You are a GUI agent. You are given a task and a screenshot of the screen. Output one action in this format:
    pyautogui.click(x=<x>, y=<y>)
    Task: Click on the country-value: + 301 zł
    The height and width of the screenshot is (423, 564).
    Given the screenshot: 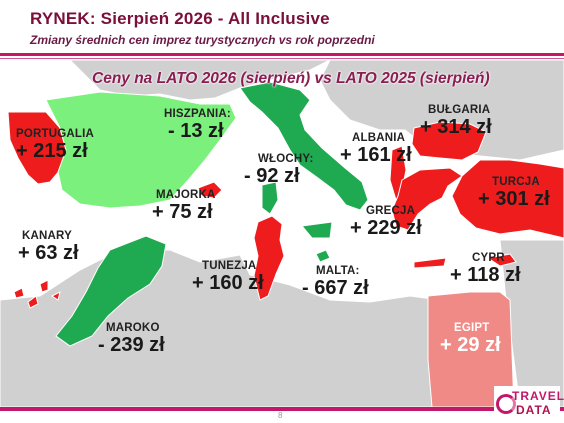 What is the action you would take?
    pyautogui.click(x=514, y=199)
    